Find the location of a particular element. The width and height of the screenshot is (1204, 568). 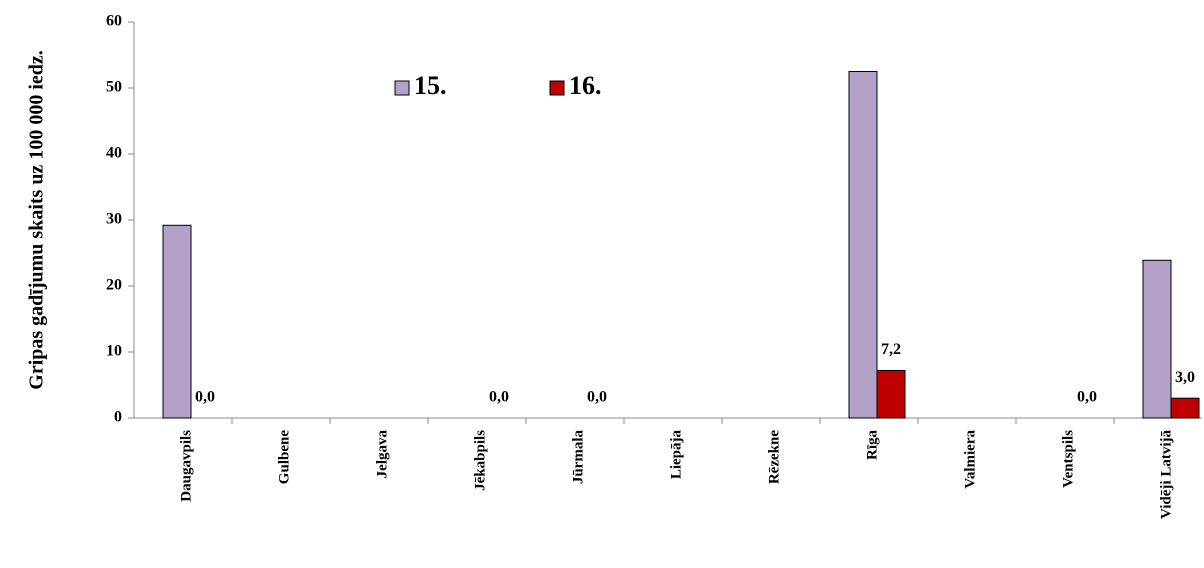

legend-label: 16. is located at coordinates (585, 85).